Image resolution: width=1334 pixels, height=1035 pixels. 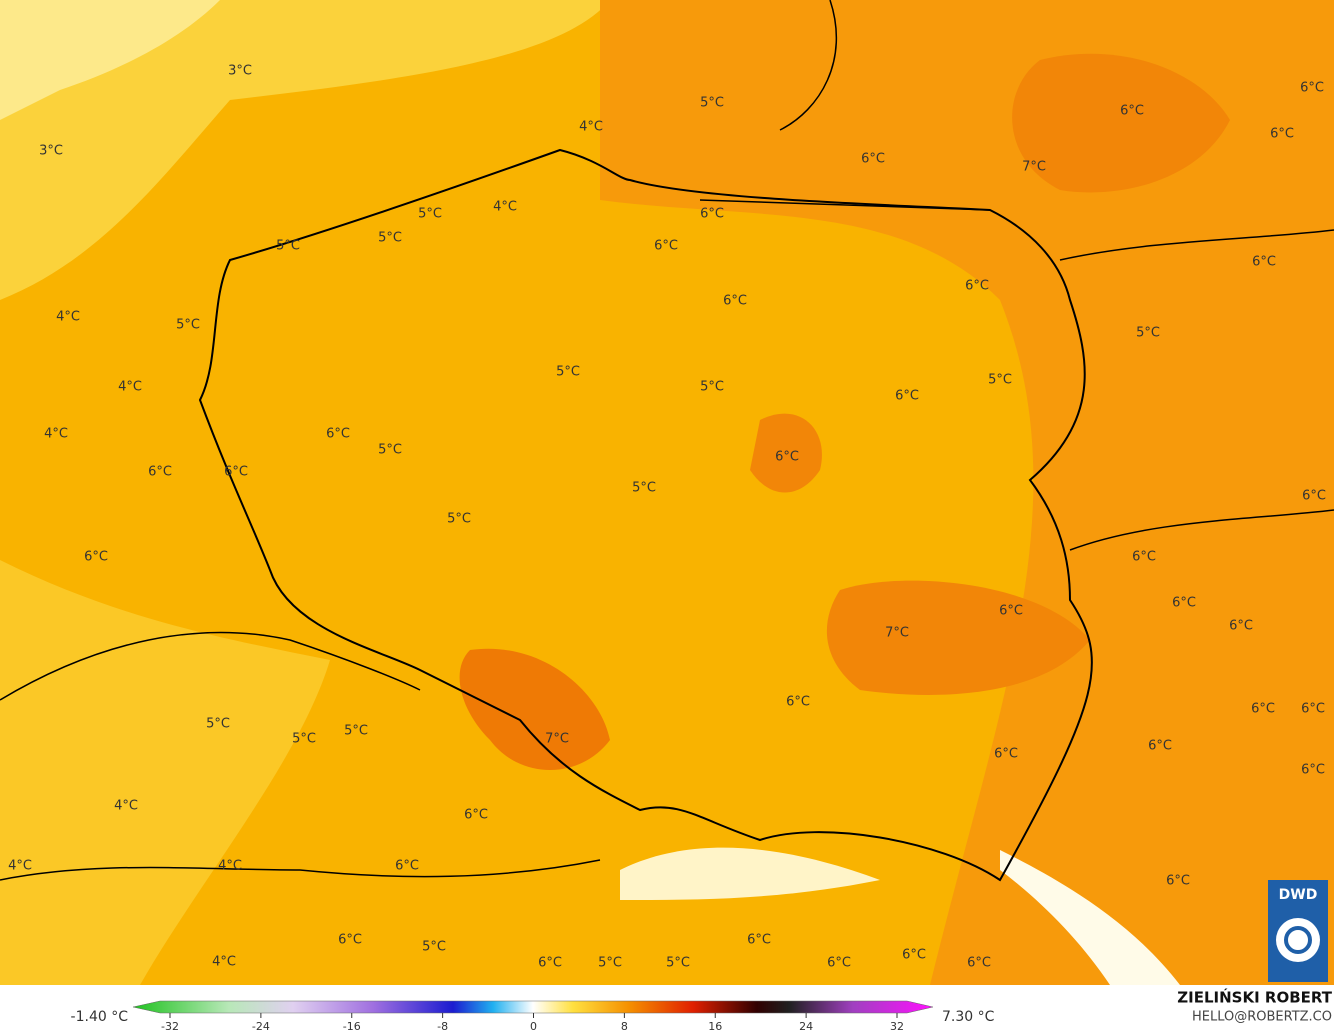 I want to click on logo-circle, so click(x=1298, y=940).